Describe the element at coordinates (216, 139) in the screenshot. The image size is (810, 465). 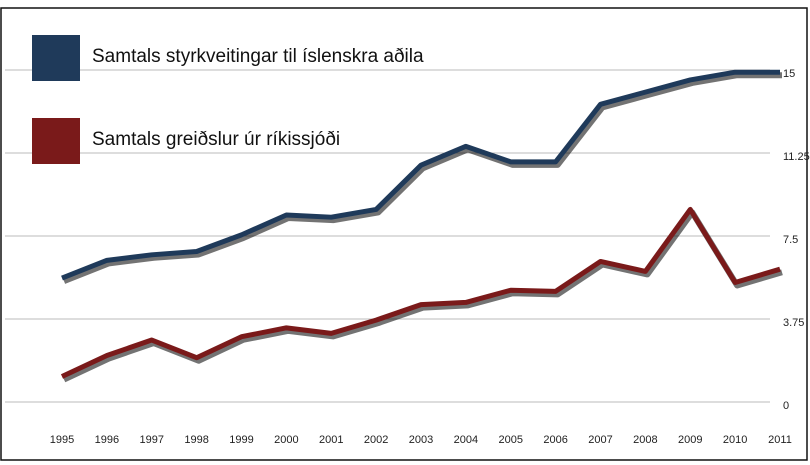
I see `legend-label: Samtals greiðslur úr ríkissjóði` at that location.